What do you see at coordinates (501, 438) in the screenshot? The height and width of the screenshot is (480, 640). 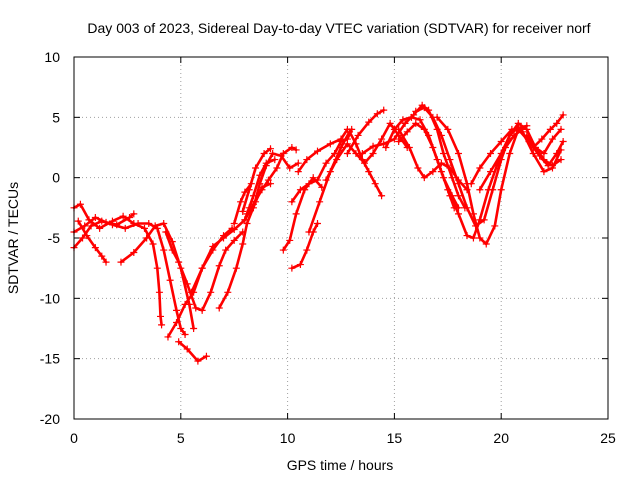 I see `x-tick-label: 20` at bounding box center [501, 438].